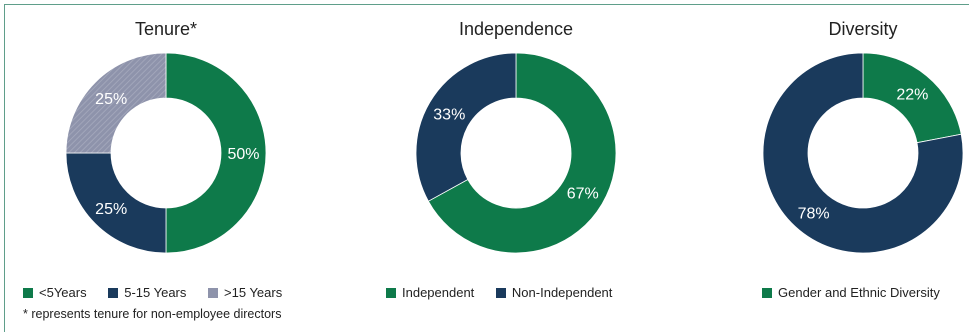 The width and height of the screenshot is (969, 332). I want to click on data-label-15-years: 25%, so click(111, 99).